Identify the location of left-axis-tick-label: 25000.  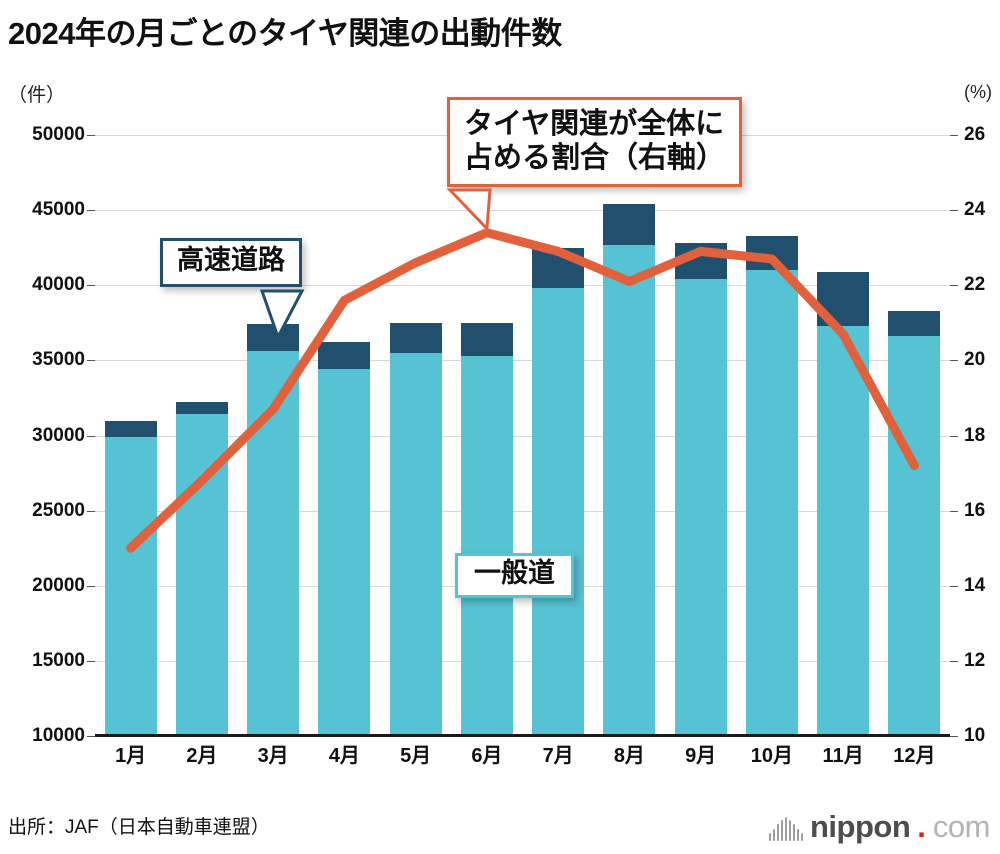
(58, 510).